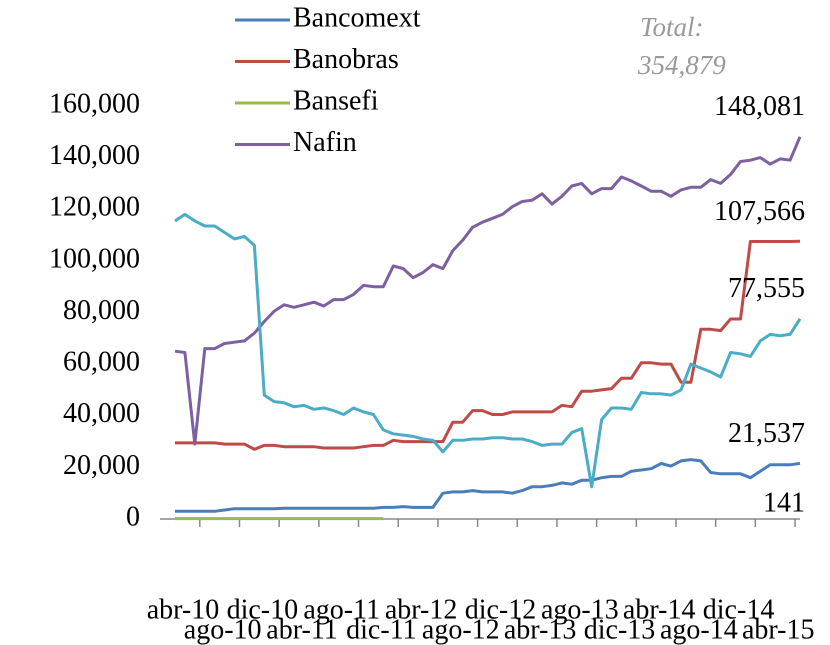 This screenshot has height=645, width=830. Describe the element at coordinates (620, 629) in the screenshot. I see `x-tick-label: dic-13` at that location.